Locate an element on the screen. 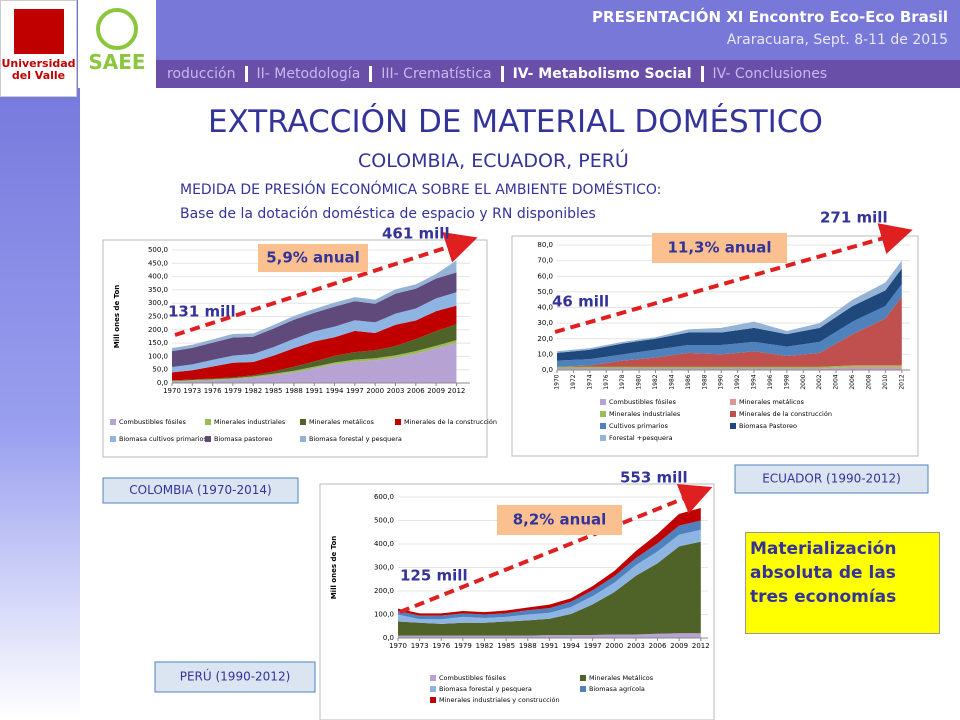  caption-box is located at coordinates (235, 677).